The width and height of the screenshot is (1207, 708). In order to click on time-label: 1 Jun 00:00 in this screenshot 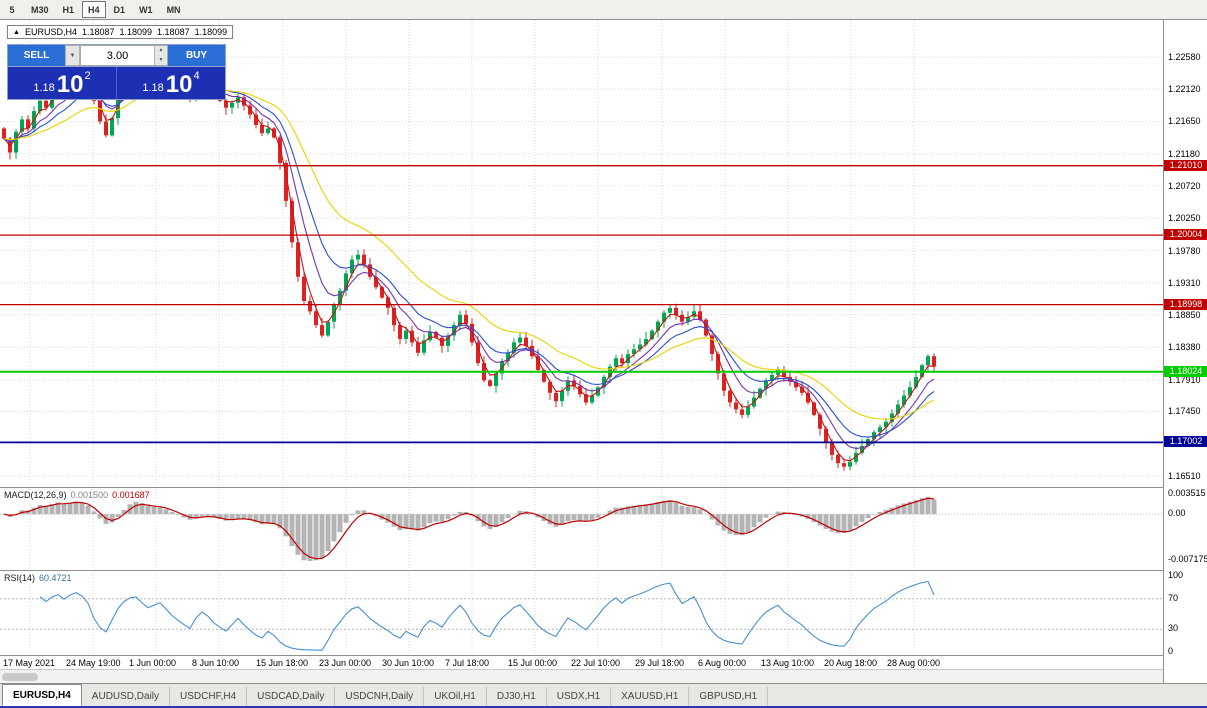, I will do `click(153, 663)`.